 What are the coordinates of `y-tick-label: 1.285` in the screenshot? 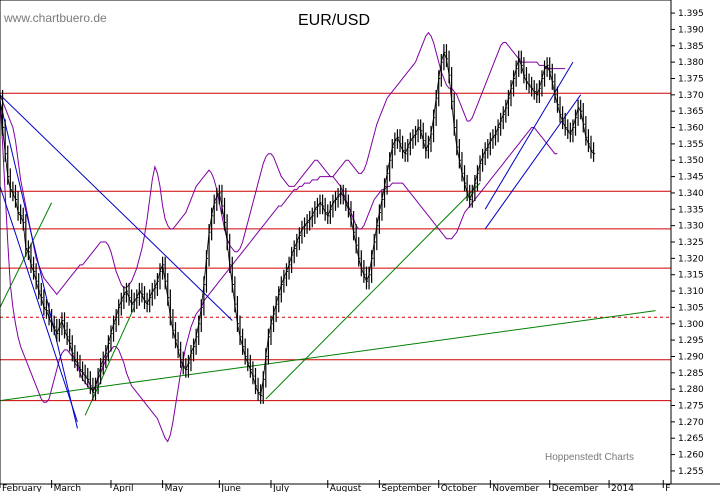 It's located at (691, 374).